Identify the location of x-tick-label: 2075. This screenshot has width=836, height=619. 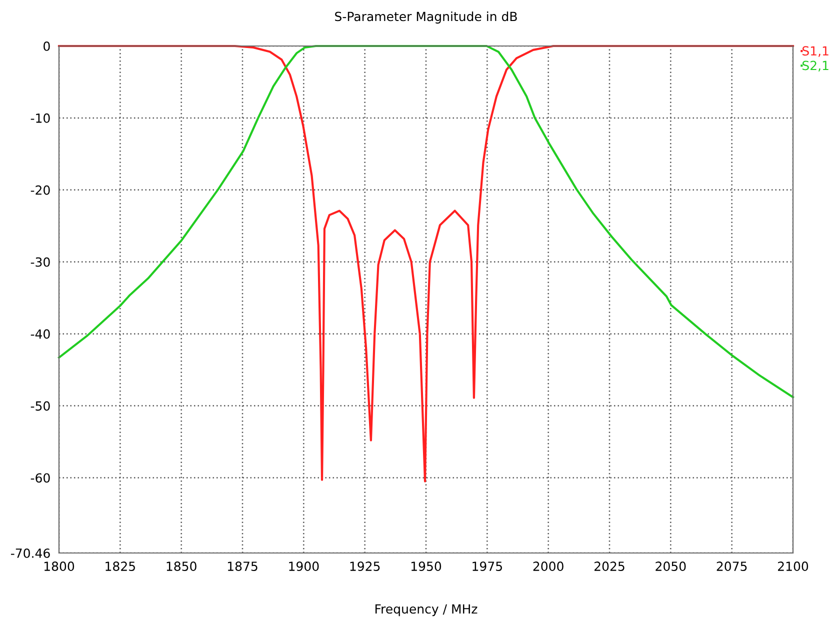
(731, 567).